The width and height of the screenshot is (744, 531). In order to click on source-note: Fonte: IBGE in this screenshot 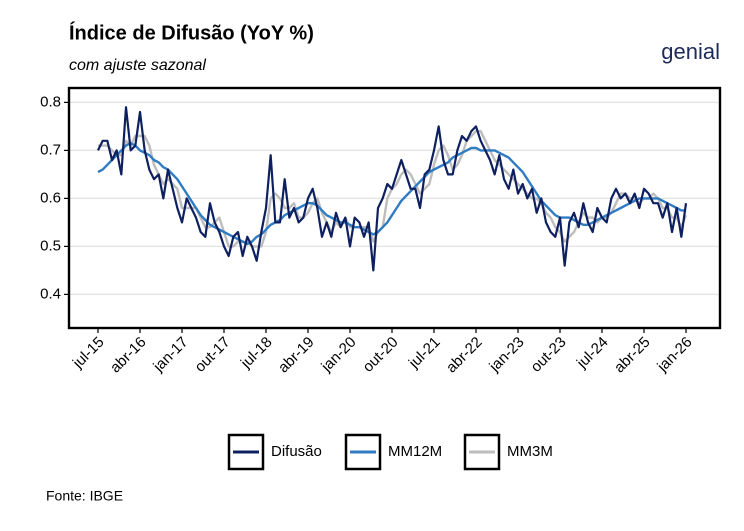, I will do `click(84, 496)`.